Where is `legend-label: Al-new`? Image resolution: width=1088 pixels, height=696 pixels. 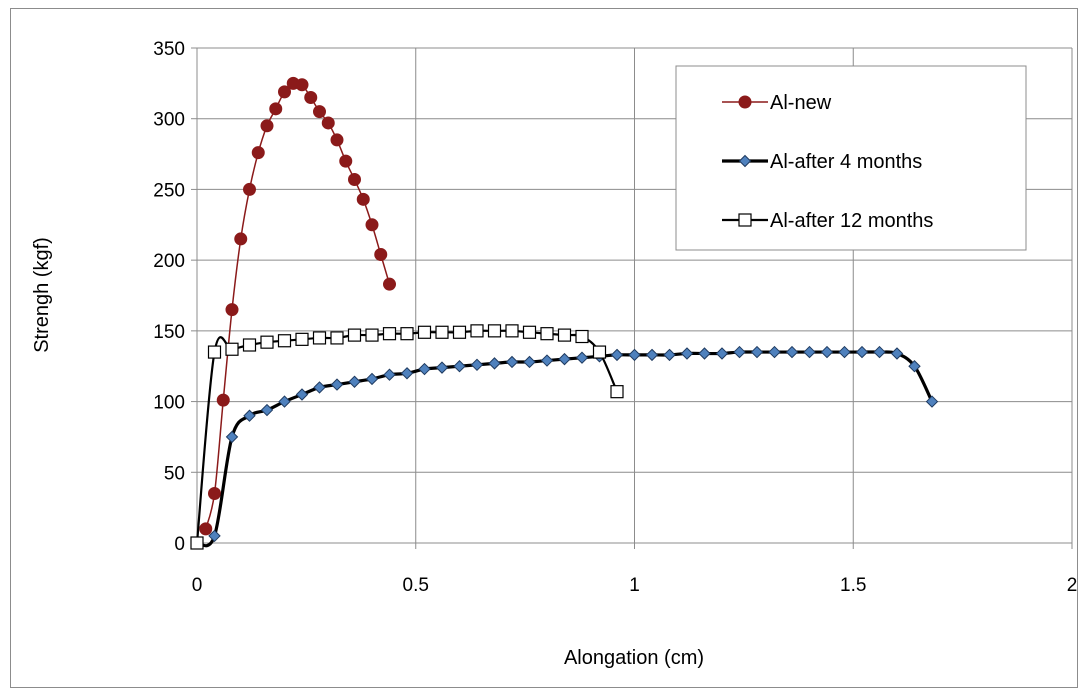 legend-label: Al-new is located at coordinates (801, 103).